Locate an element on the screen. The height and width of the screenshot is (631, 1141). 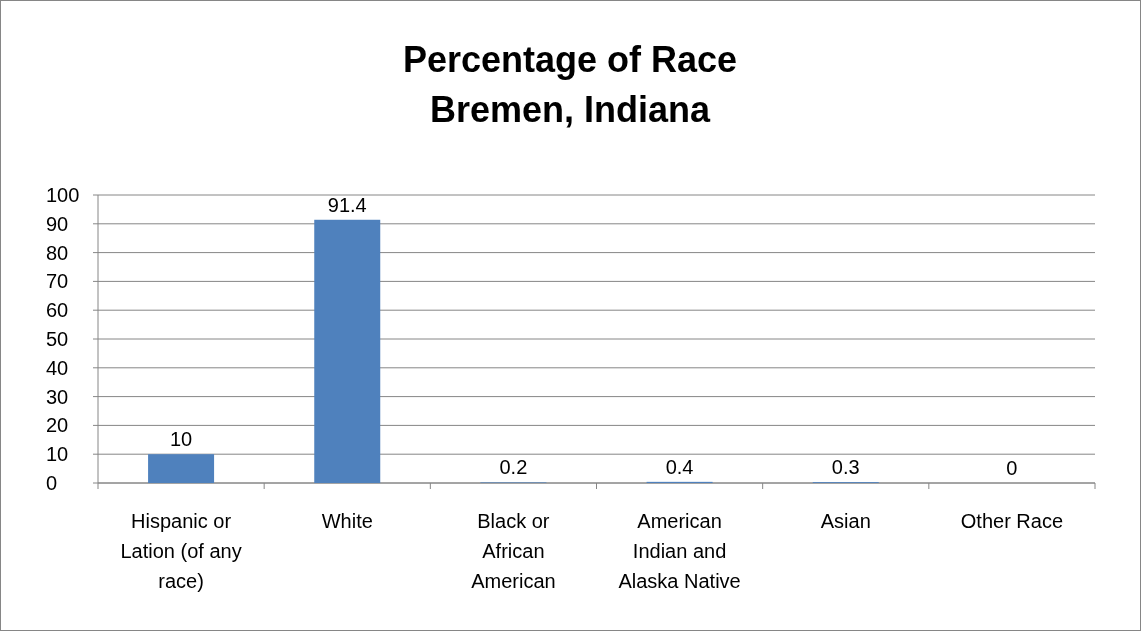
data-label: 0 is located at coordinates (1012, 468).